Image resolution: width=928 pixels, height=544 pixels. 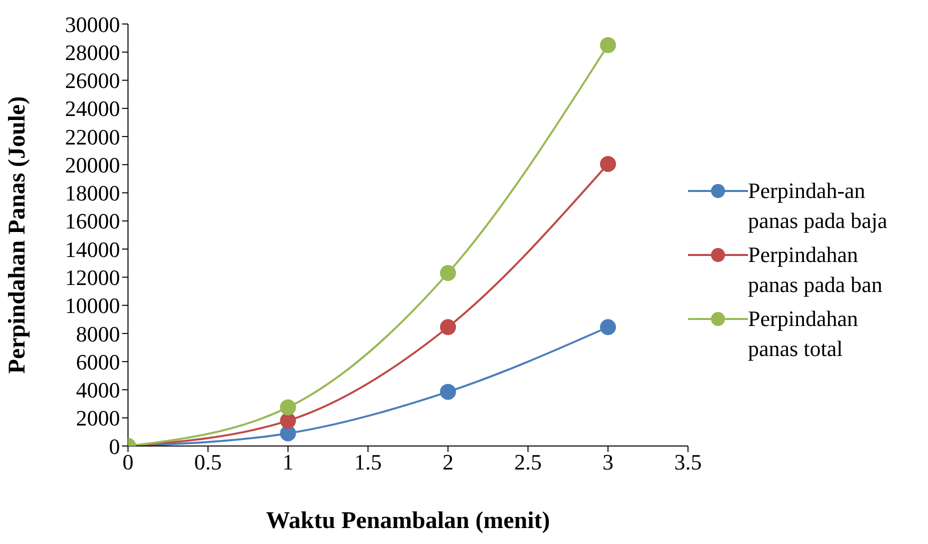 I want to click on legend-label: Perpindahan panas total, so click(x=803, y=334).